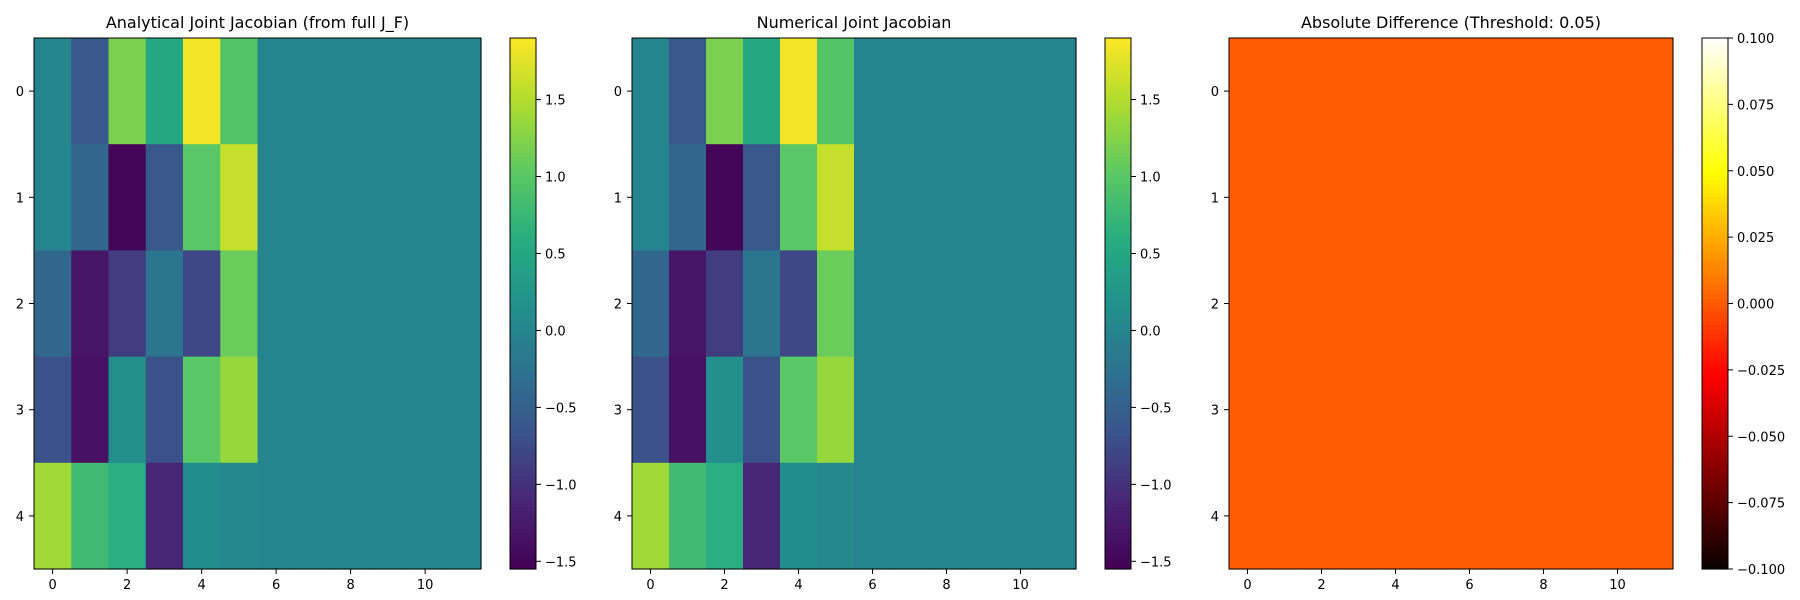 The image size is (1800, 600). Describe the element at coordinates (350, 585) in the screenshot. I see `x-tick-label: 8` at that location.